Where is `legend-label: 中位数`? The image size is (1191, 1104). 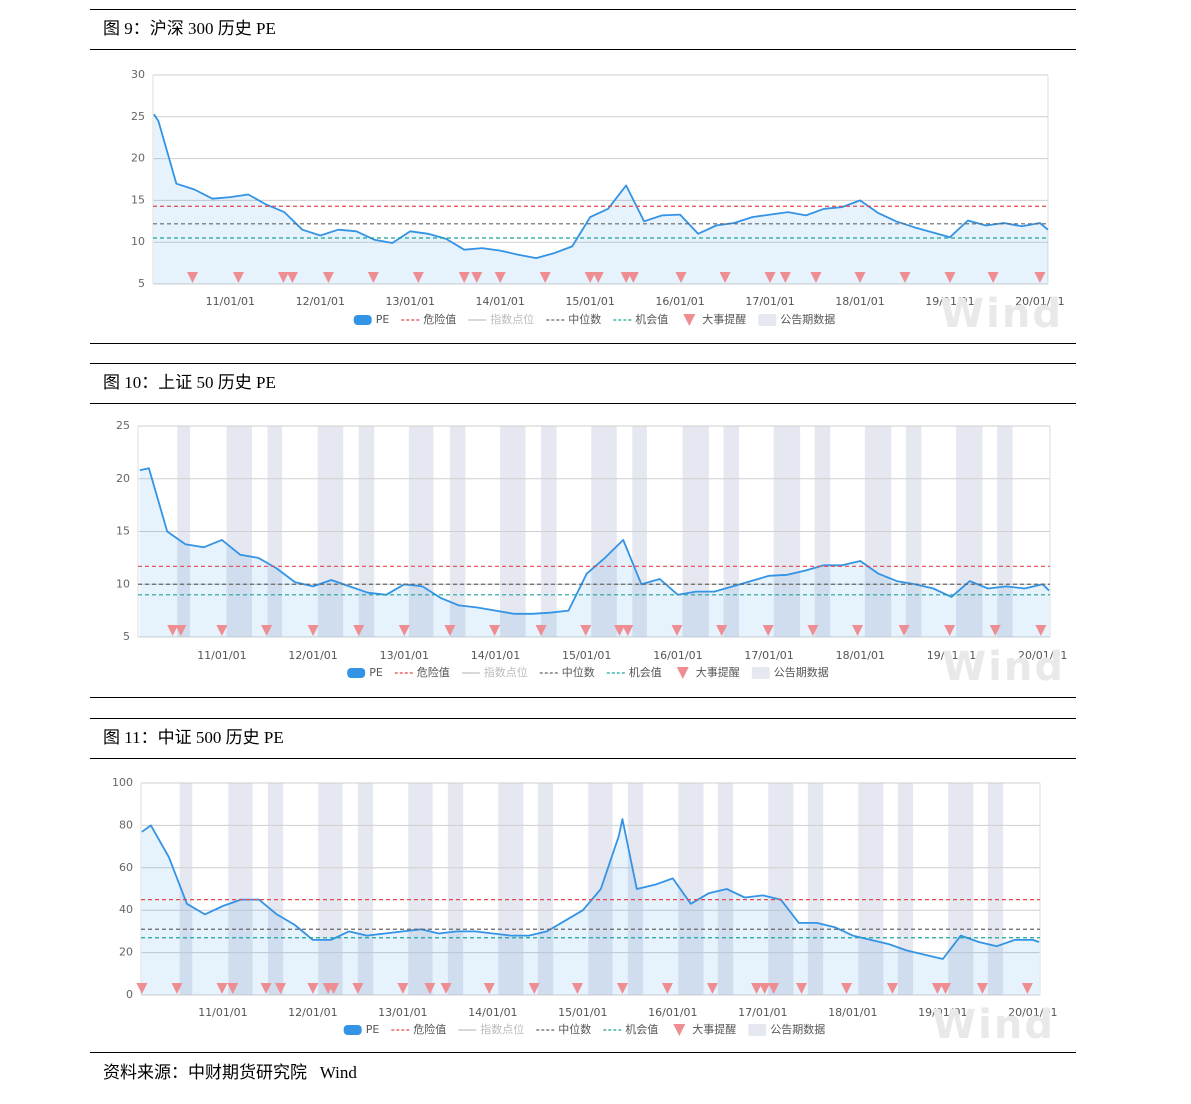
legend-label: 中位数 is located at coordinates (584, 319).